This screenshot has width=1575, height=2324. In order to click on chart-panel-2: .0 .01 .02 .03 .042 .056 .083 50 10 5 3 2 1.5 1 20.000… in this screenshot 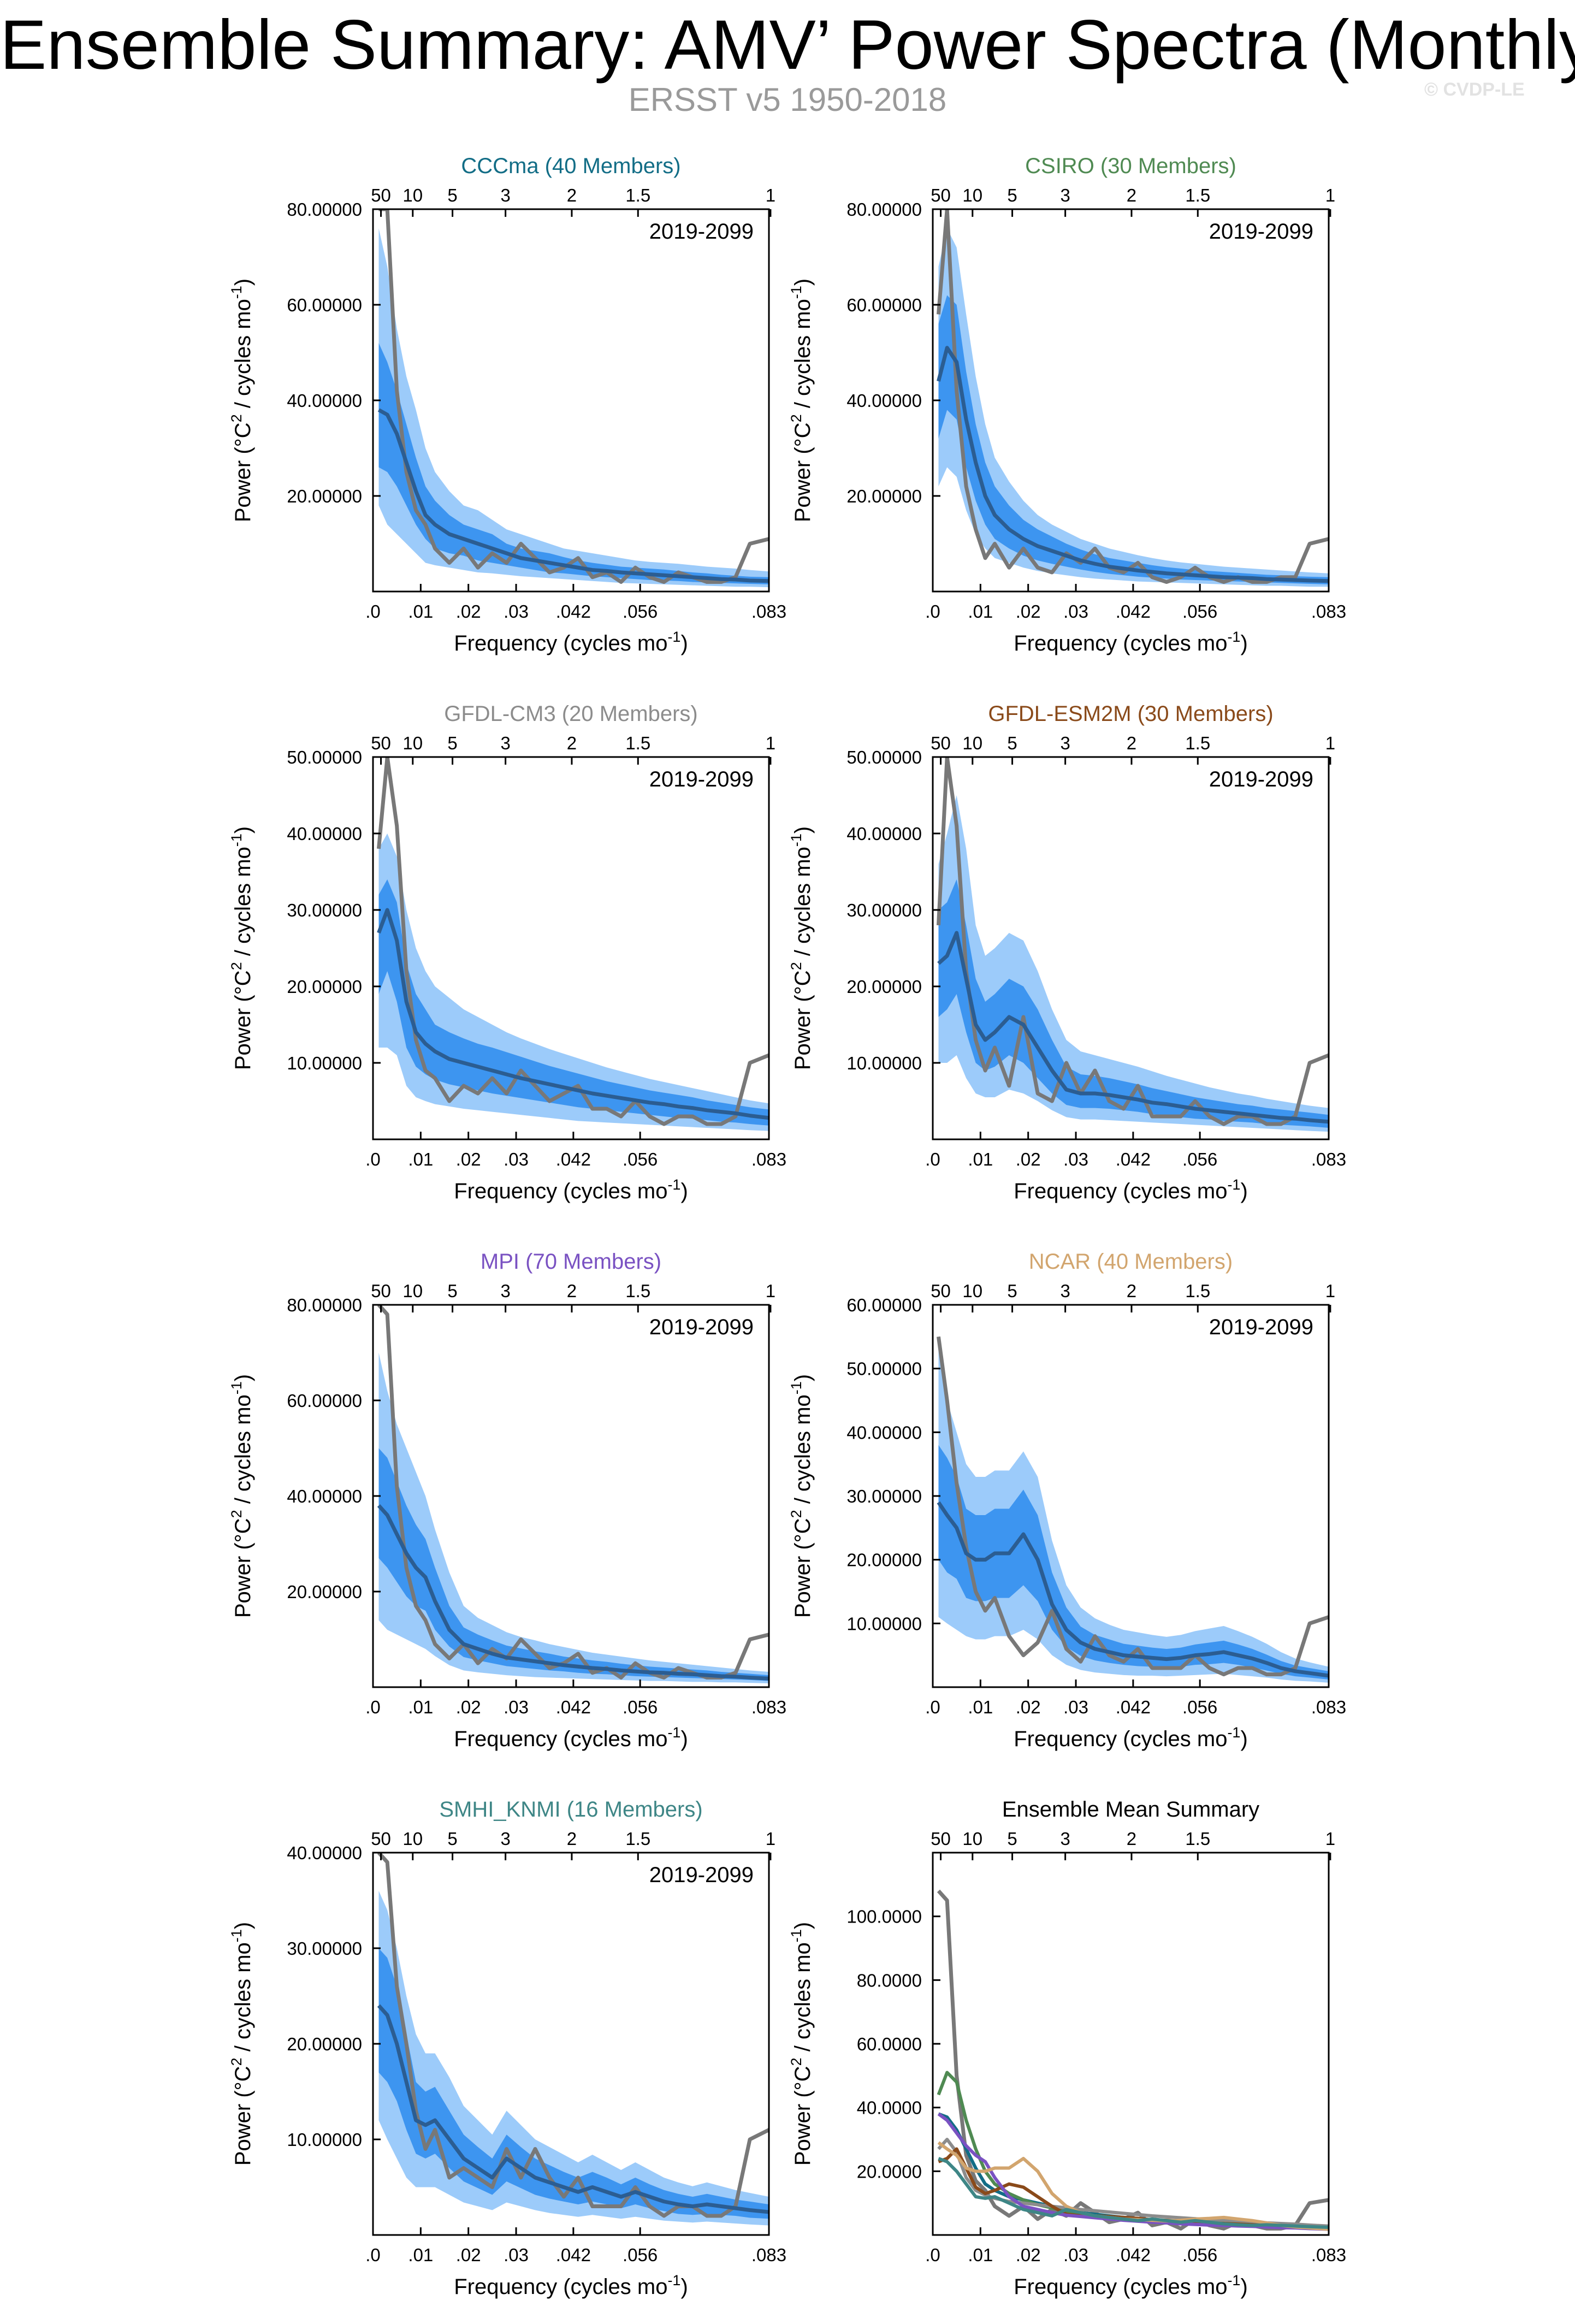, I will do `click(1067, 405)`.